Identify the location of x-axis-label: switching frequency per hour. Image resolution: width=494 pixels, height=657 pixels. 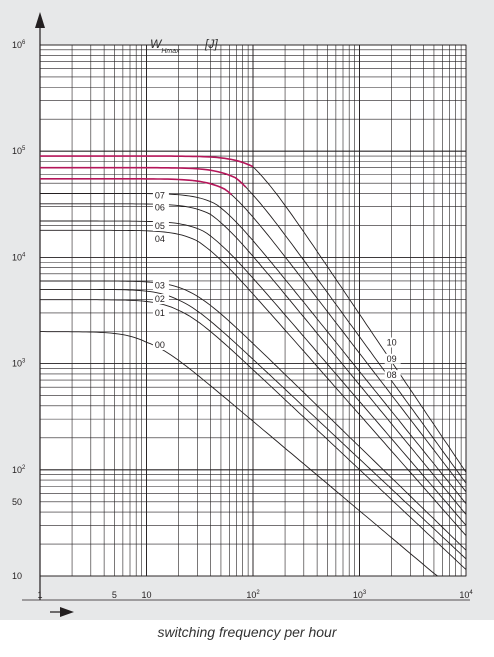
(247, 632).